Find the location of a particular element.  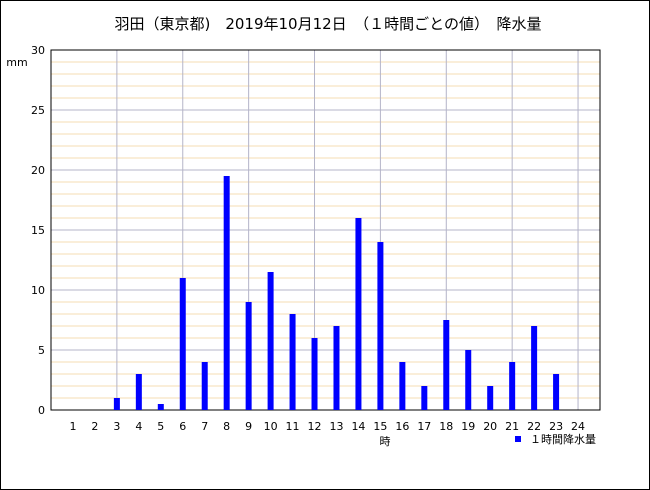

x-tick-label: 12 is located at coordinates (315, 426).